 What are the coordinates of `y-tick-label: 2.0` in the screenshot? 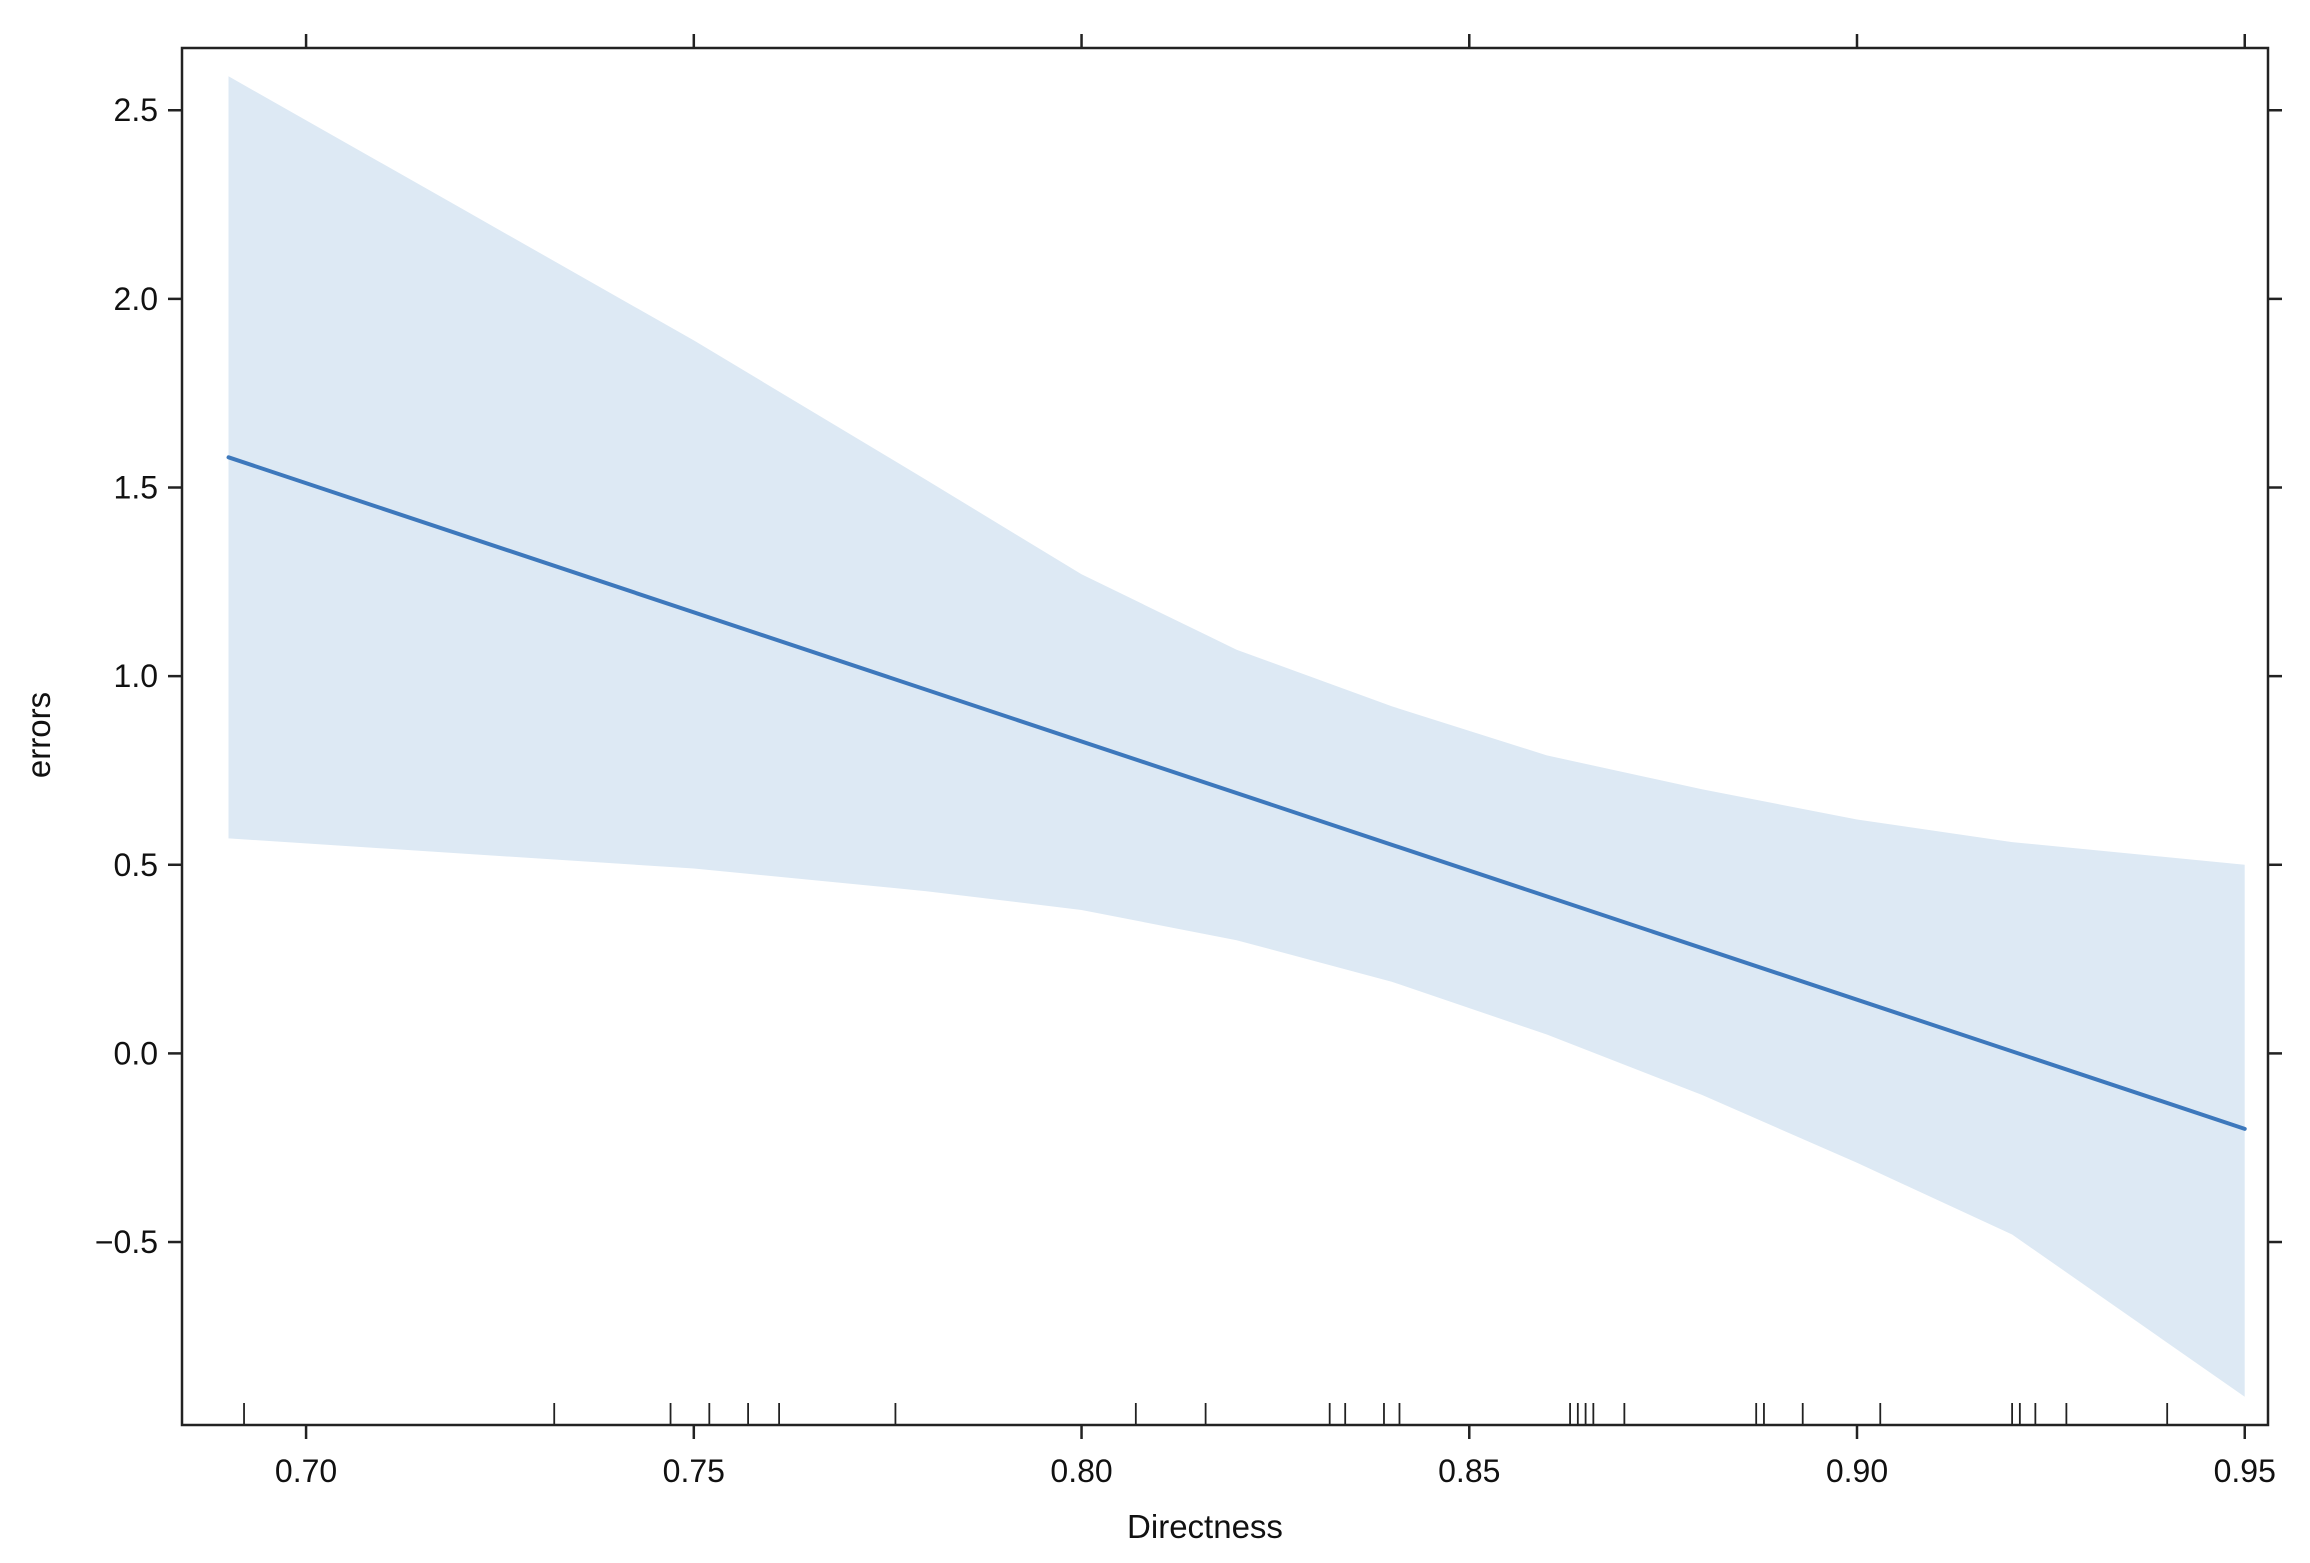 It's located at (136, 299).